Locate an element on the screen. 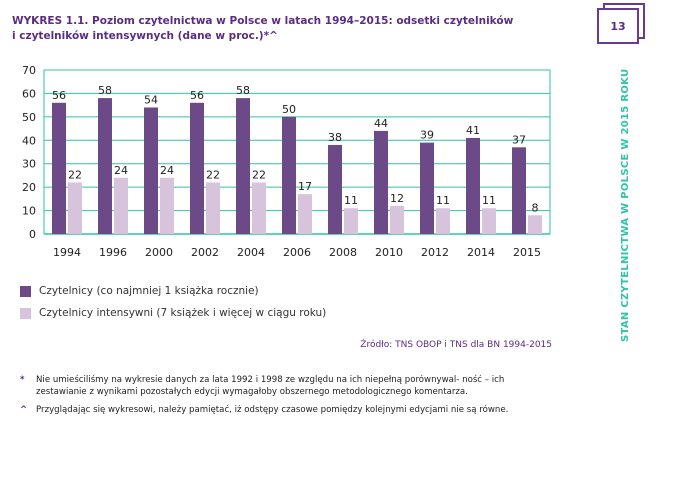 This screenshot has width=689, height=495. x-tick-label: 2010 is located at coordinates (389, 252).